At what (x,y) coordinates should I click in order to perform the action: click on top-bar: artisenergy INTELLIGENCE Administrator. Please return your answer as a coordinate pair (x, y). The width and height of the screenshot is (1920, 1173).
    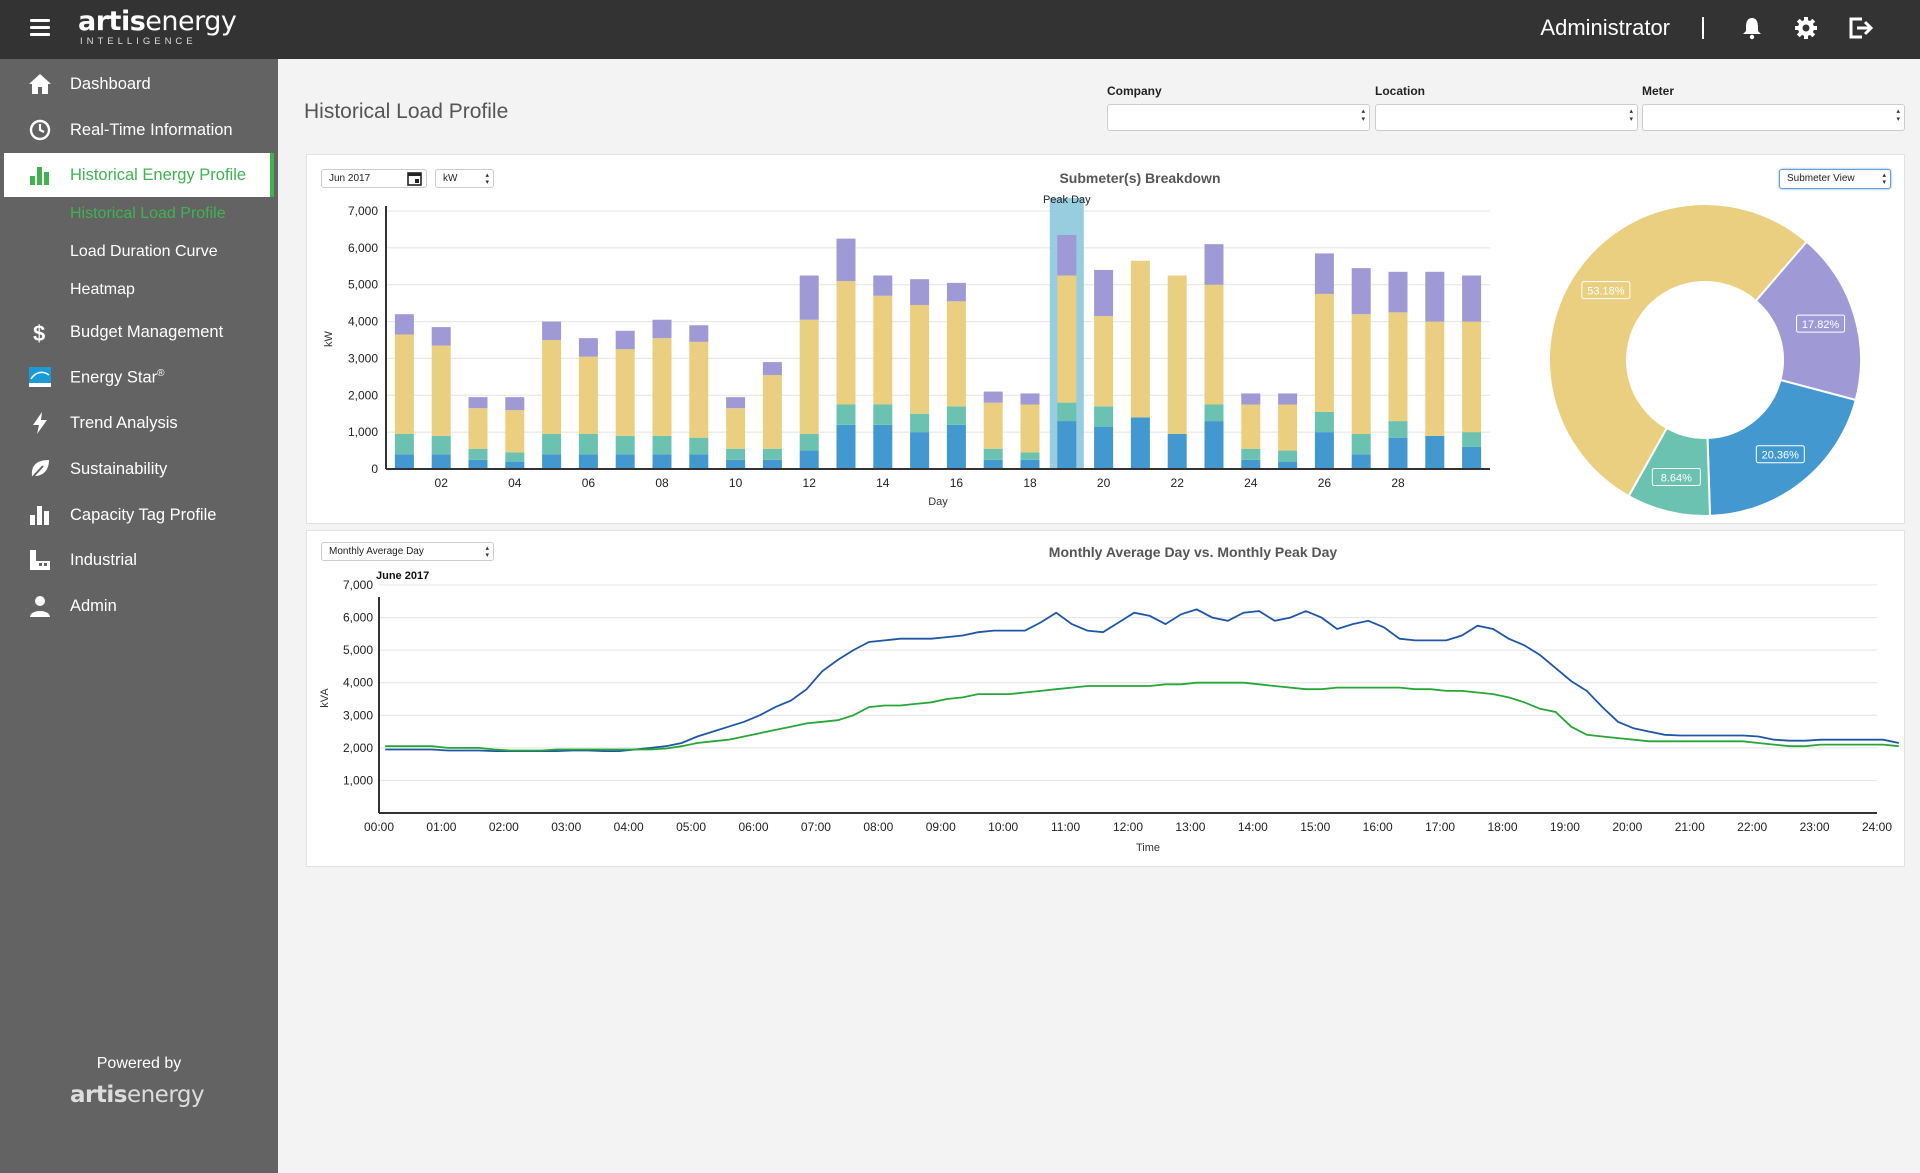
    Looking at the image, I should click on (960, 29).